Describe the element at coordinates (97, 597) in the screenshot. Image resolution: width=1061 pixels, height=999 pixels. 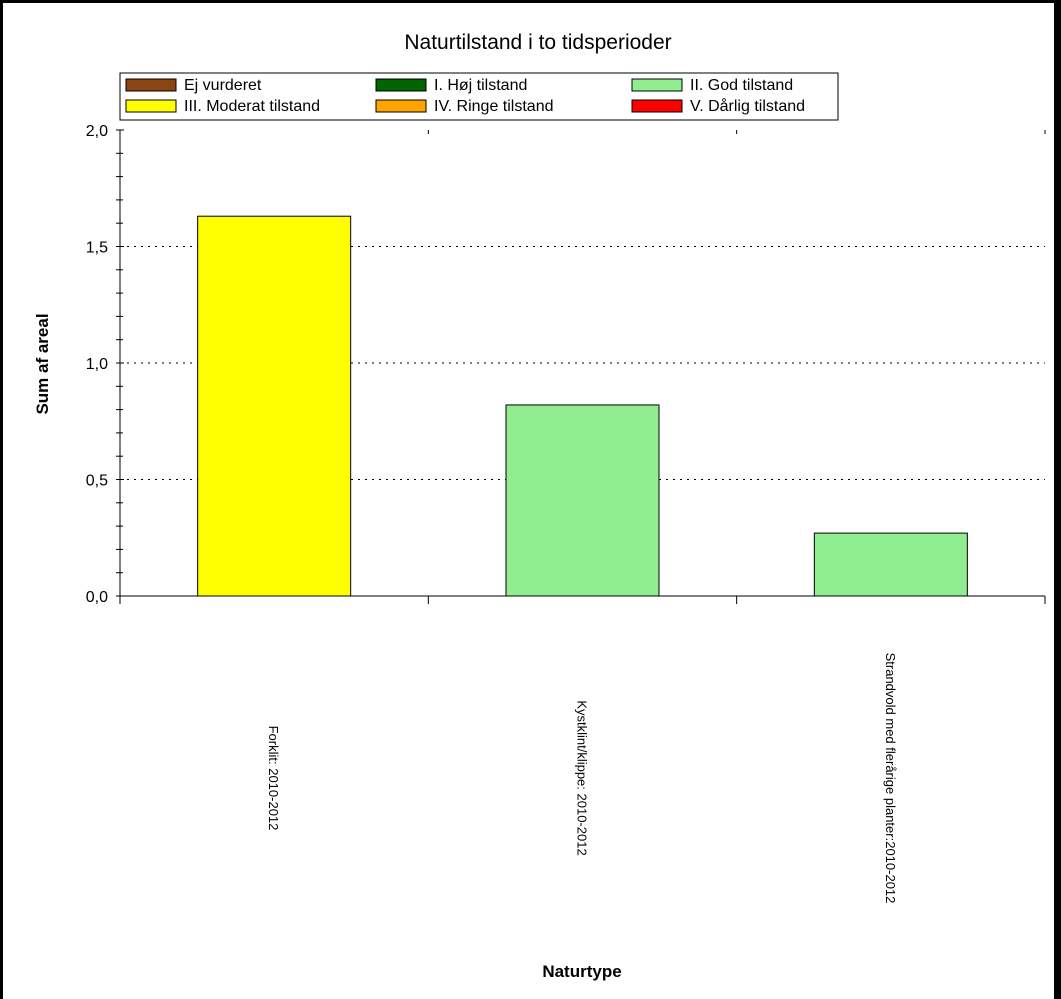
I see `y-tick-label: 0,0` at that location.